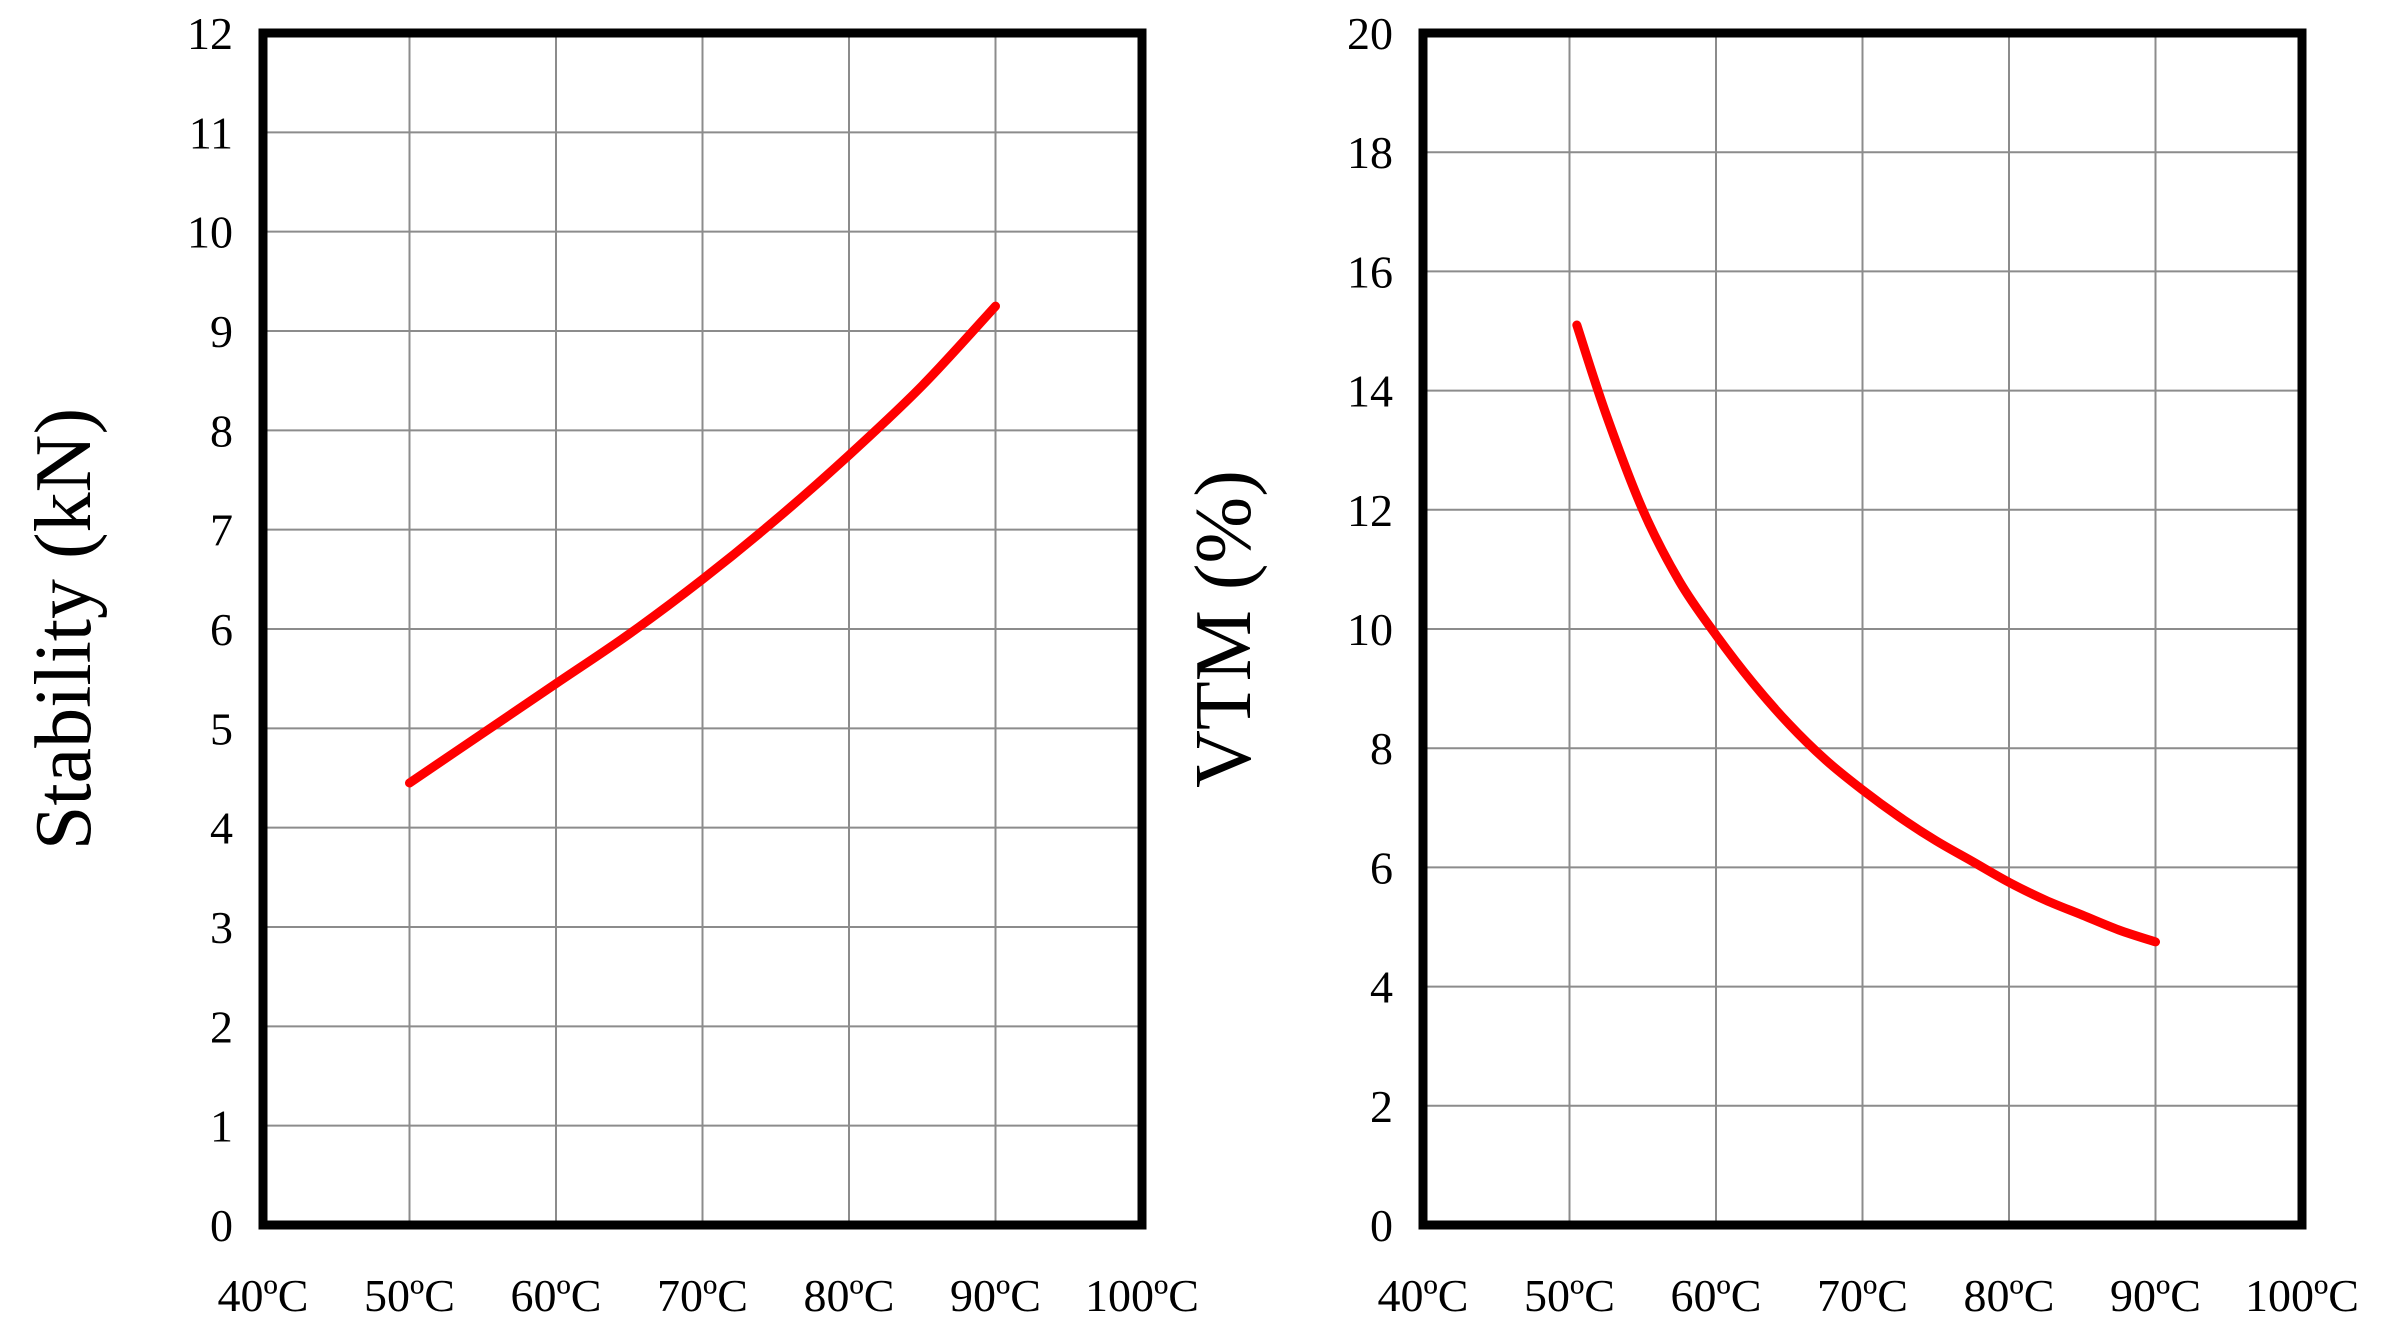  I want to click on chart-1-y-tick-label: 7, so click(221, 530).